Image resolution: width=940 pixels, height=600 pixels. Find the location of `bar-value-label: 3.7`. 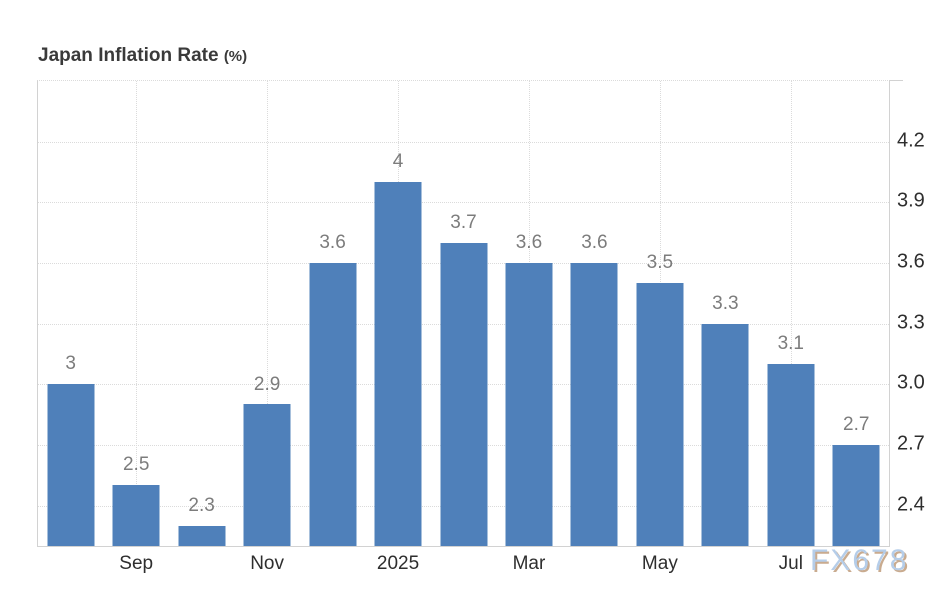

bar-value-label: 3.7 is located at coordinates (463, 222).